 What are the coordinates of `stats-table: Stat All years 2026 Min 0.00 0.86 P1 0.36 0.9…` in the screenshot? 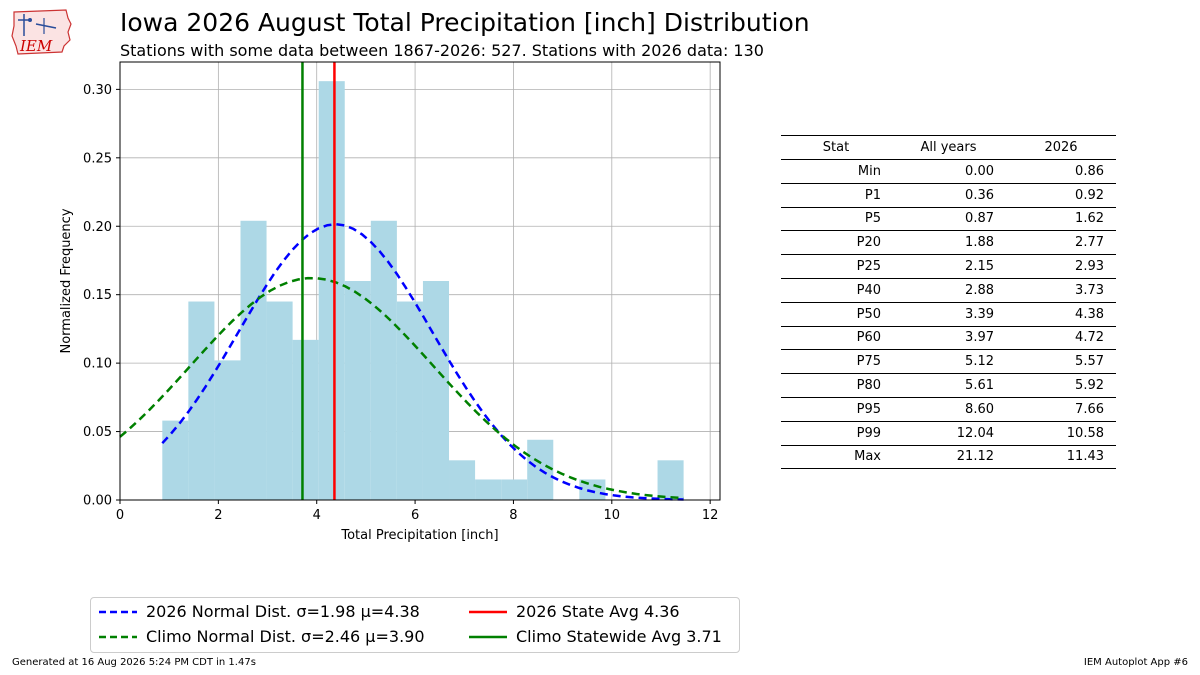 It's located at (948, 302).